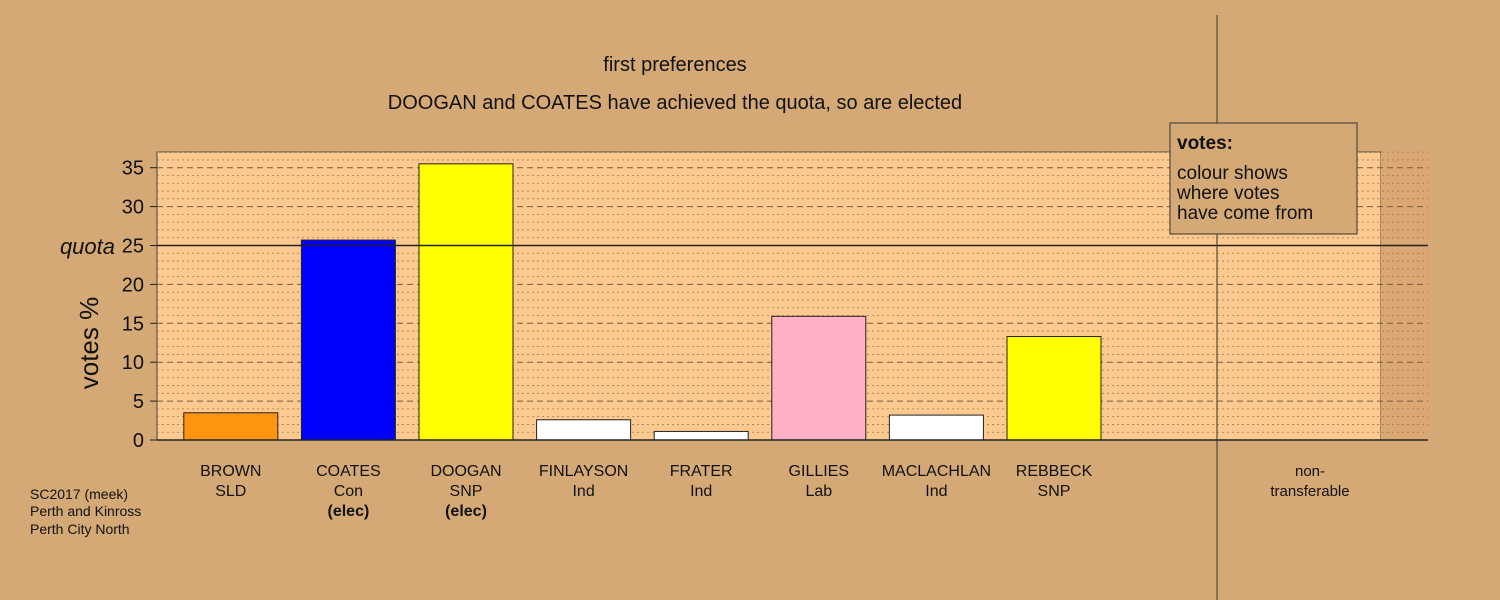 The width and height of the screenshot is (1500, 600). Describe the element at coordinates (348, 471) in the screenshot. I see `x-label-name: COATES` at that location.